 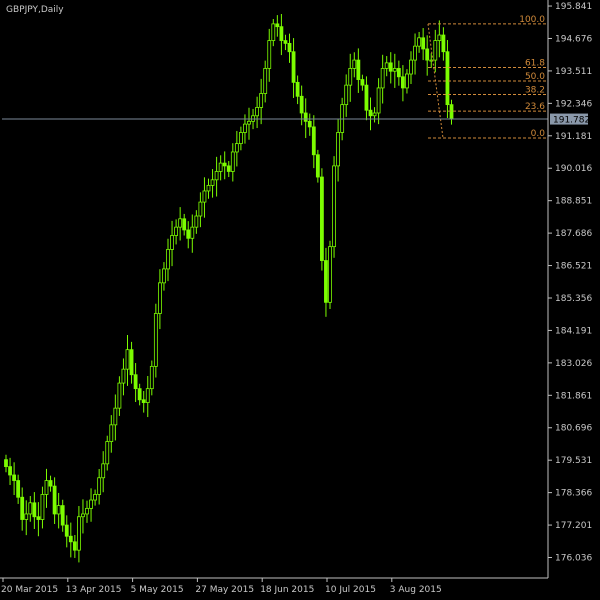 I want to click on fib-level-label: 38.2, so click(x=535, y=90).